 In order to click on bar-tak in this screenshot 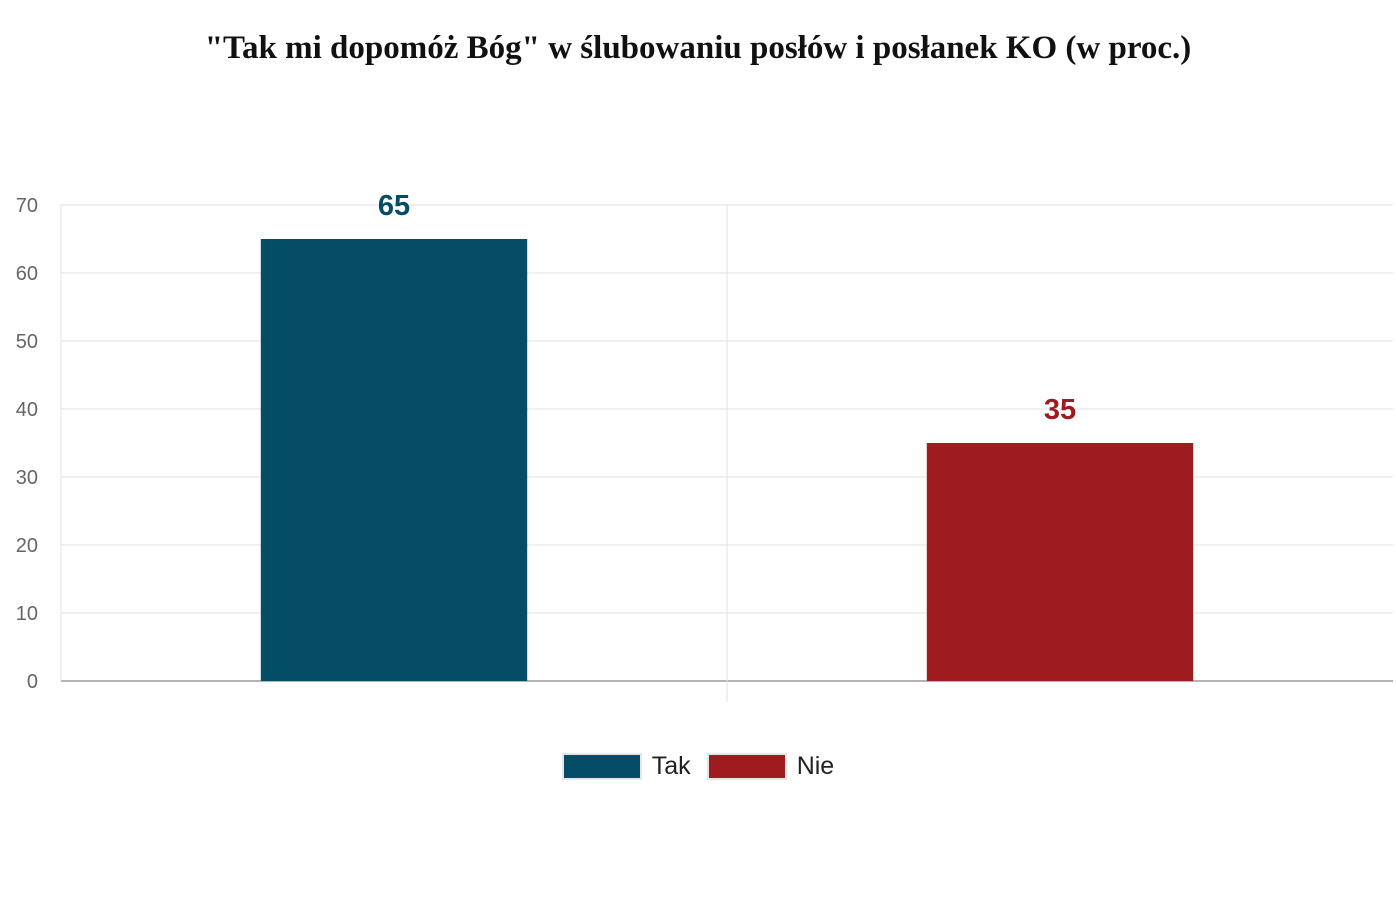, I will do `click(394, 460)`.